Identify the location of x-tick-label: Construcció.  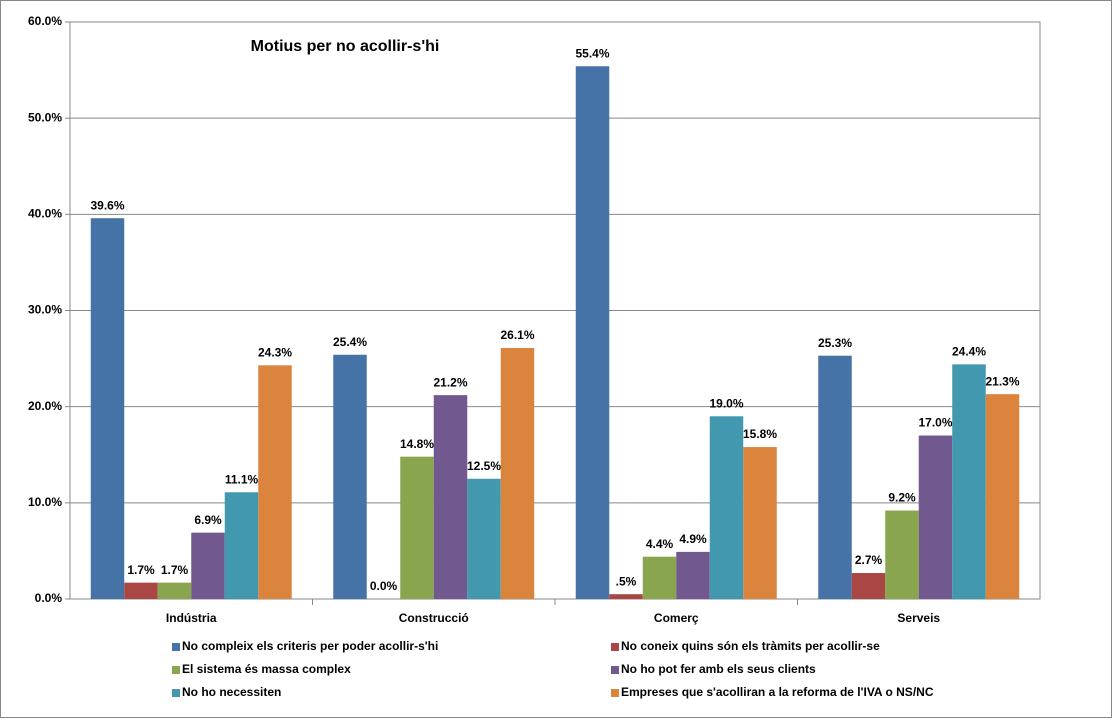
(434, 618).